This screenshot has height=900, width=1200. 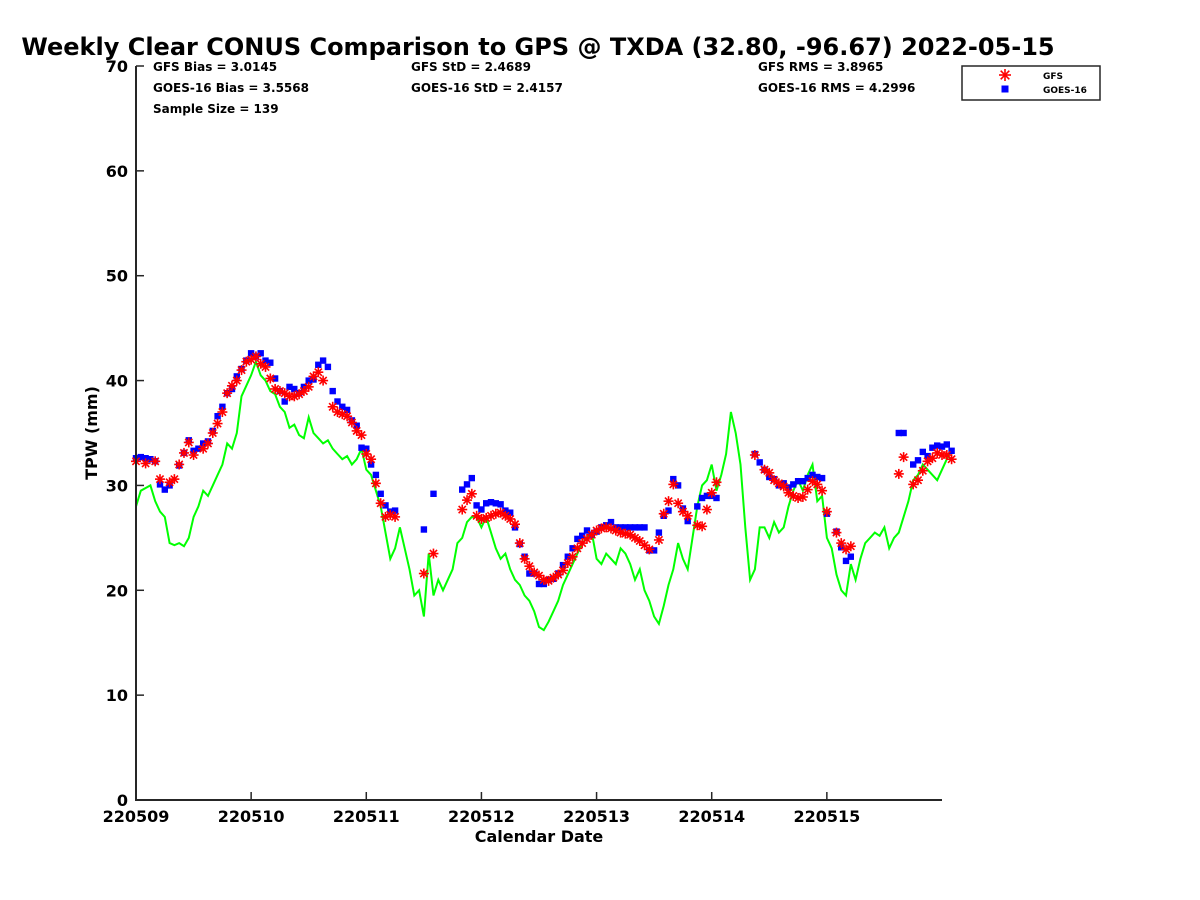 I want to click on y-tick-label: 10, so click(x=117, y=695).